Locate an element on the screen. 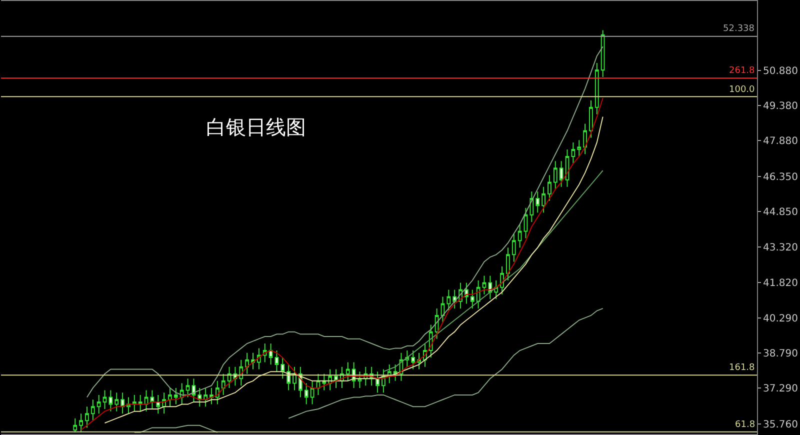 This screenshot has height=435, width=800. y-tick-label: 47.880 is located at coordinates (780, 142).